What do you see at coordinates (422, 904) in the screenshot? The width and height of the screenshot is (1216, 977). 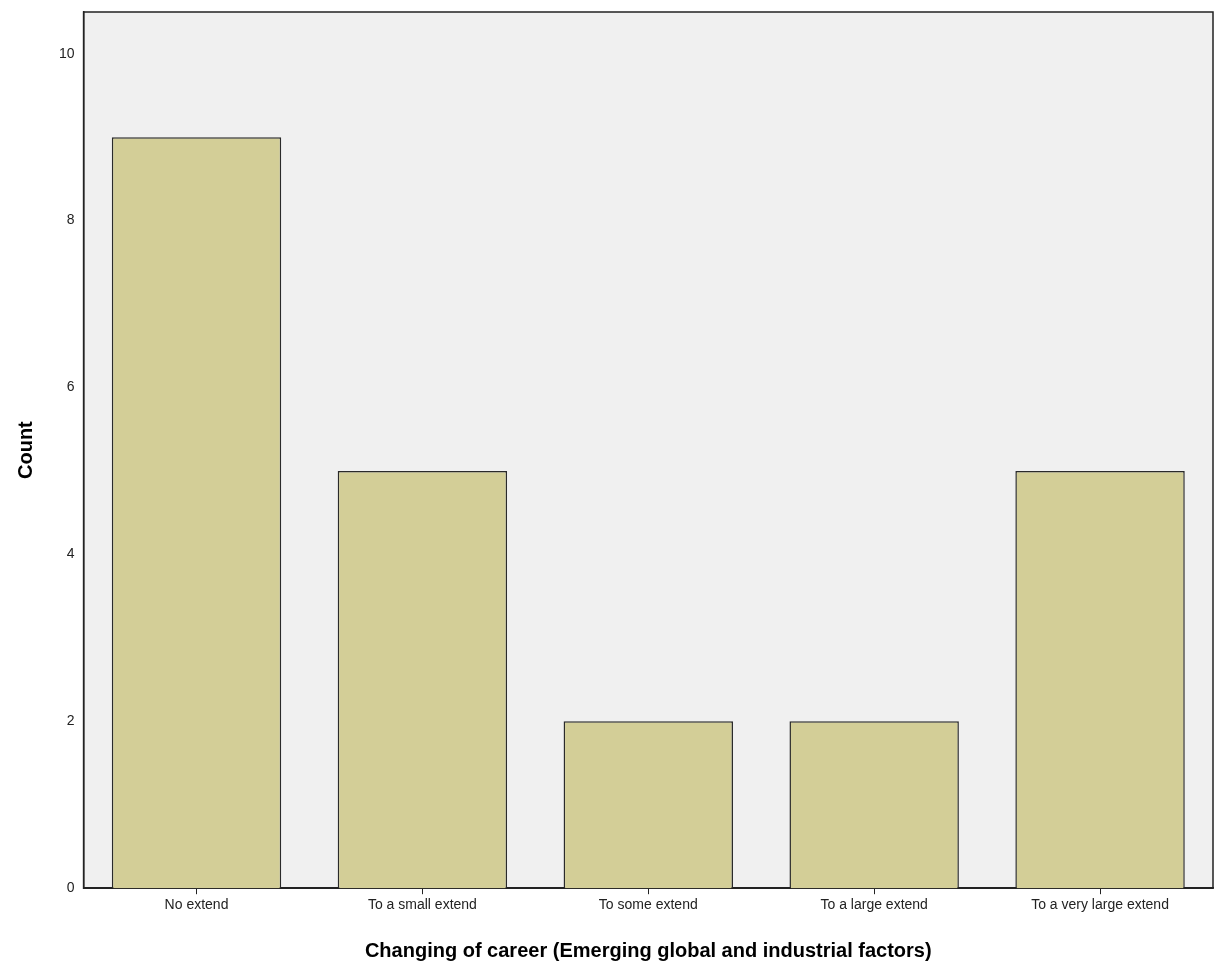 I see `x-tick-label: To a small extend` at bounding box center [422, 904].